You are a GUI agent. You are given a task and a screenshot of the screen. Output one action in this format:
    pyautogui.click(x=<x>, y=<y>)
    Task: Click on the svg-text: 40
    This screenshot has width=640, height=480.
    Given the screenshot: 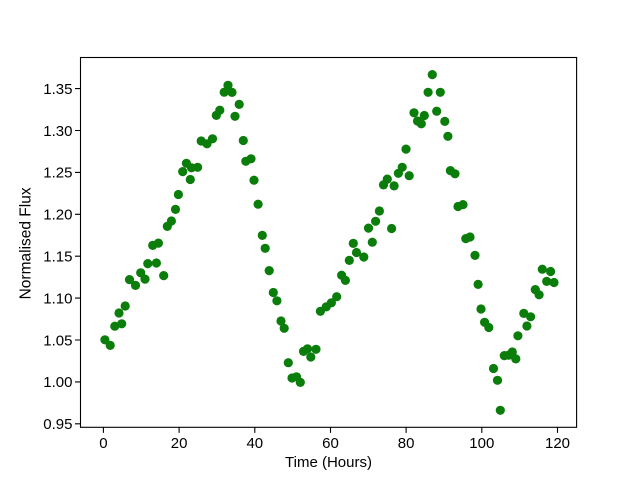 What is the action you would take?
    pyautogui.click(x=254, y=443)
    